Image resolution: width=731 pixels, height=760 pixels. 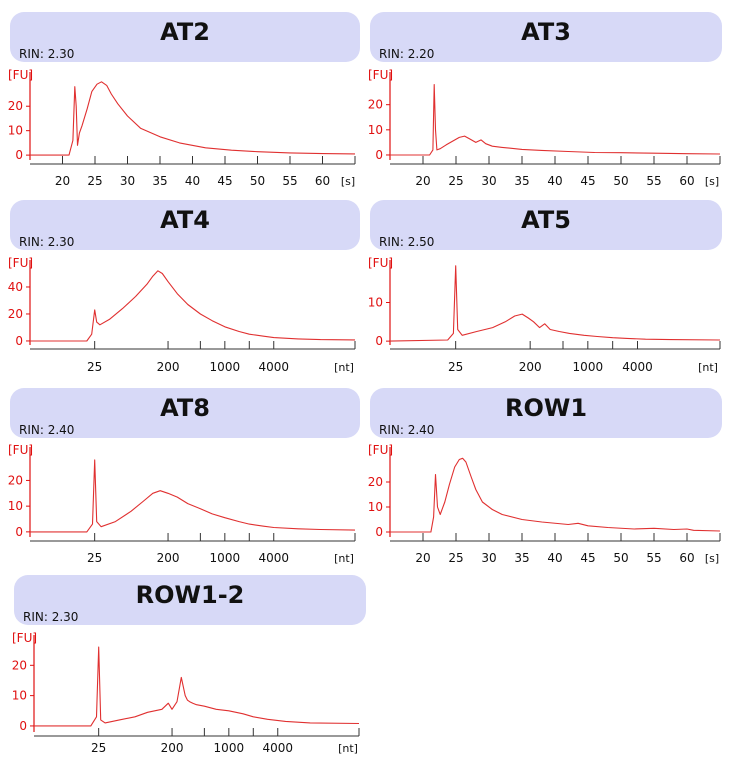 I want to click on panel-title: ROW1-2, so click(x=190, y=595).